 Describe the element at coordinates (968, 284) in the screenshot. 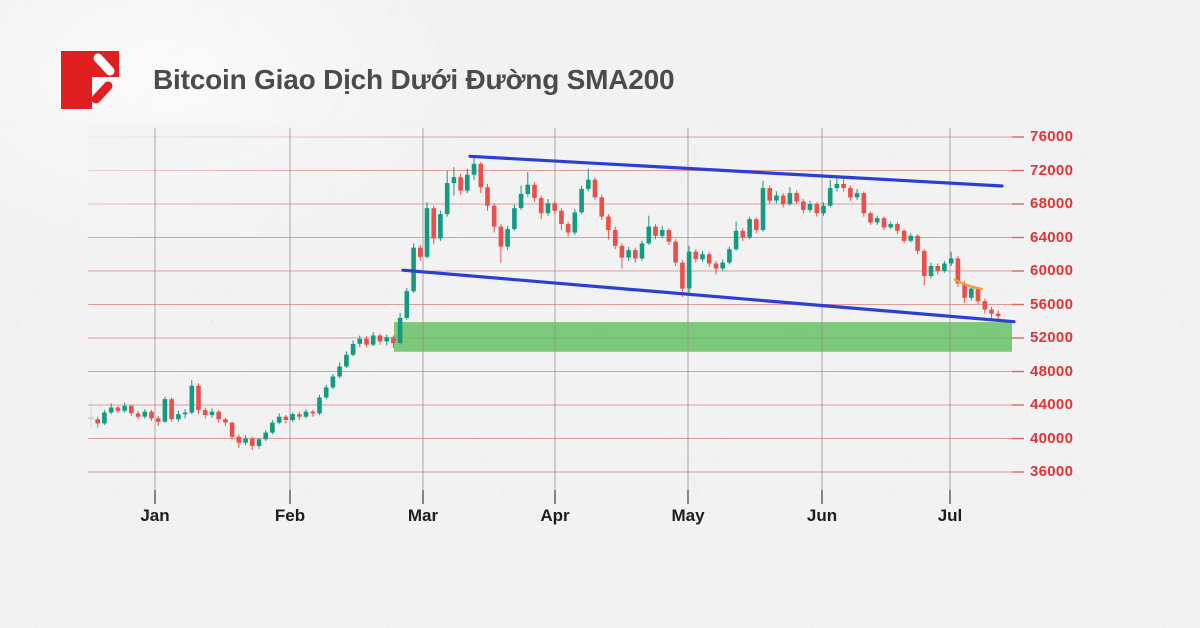

I see `sma200-line-segment` at that location.